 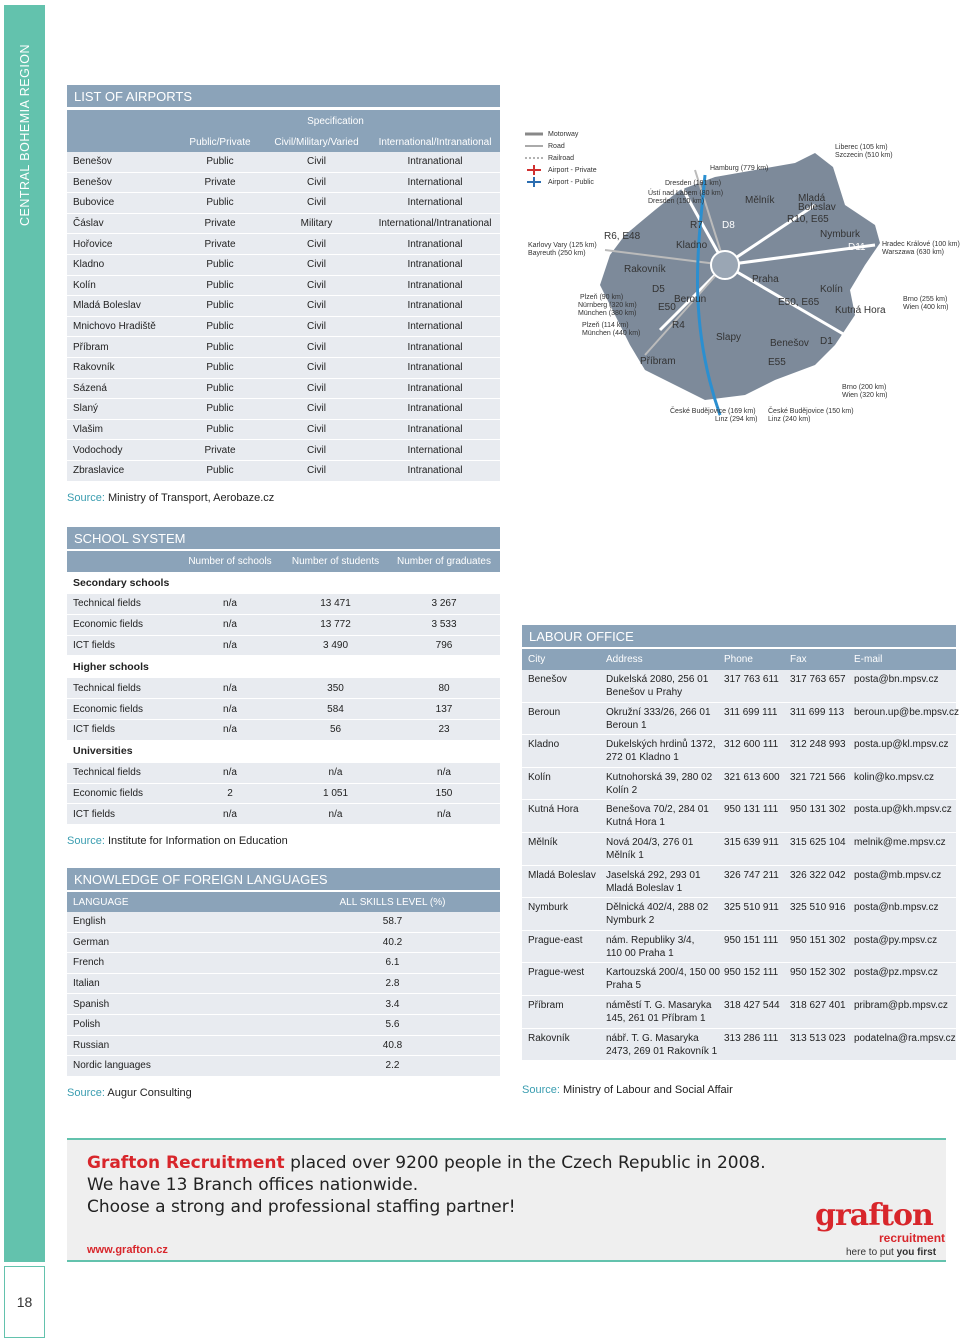 I want to click on cell: 2, so click(x=230, y=793).